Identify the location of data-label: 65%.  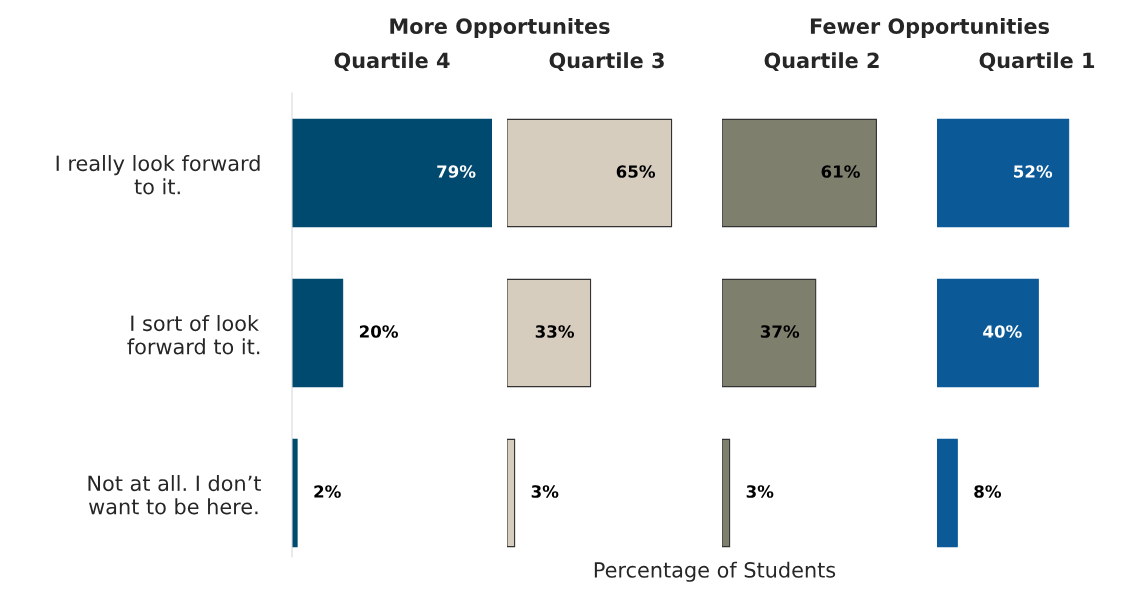
(636, 171).